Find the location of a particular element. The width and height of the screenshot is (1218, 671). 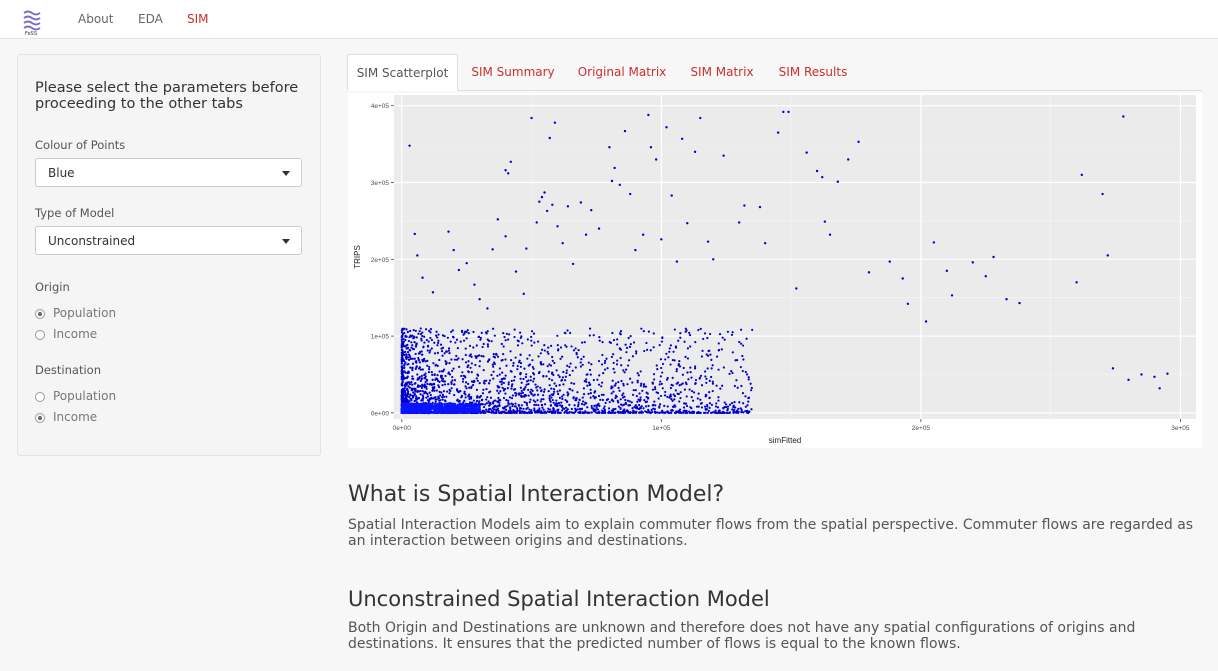

app-logo-icon is located at coordinates (32, 22).